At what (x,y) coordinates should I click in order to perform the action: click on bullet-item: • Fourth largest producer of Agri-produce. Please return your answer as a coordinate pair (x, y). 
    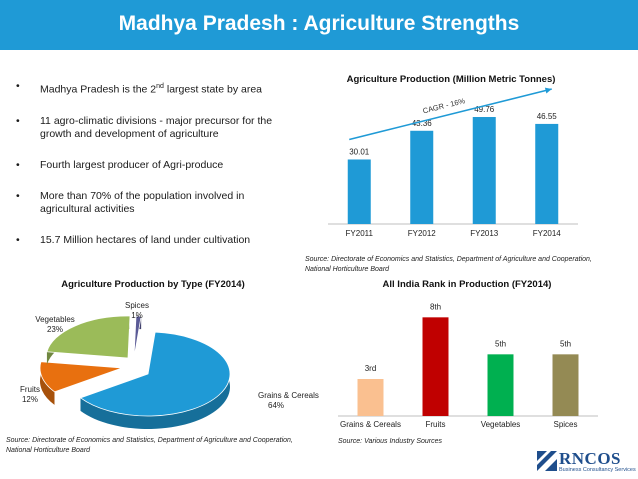
    Looking at the image, I should click on (120, 164).